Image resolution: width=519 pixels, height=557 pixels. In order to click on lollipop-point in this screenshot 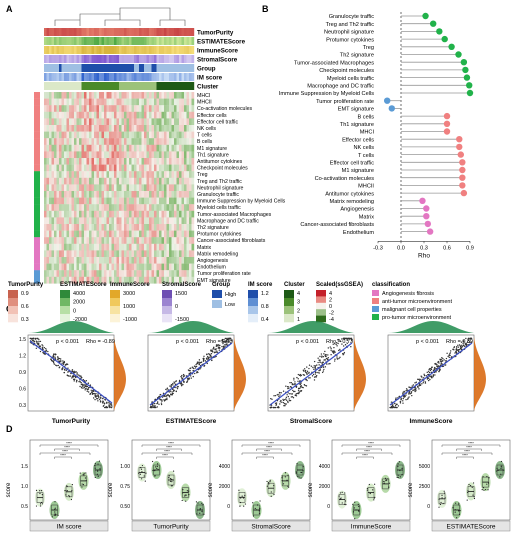, I will do `click(426, 216)`.